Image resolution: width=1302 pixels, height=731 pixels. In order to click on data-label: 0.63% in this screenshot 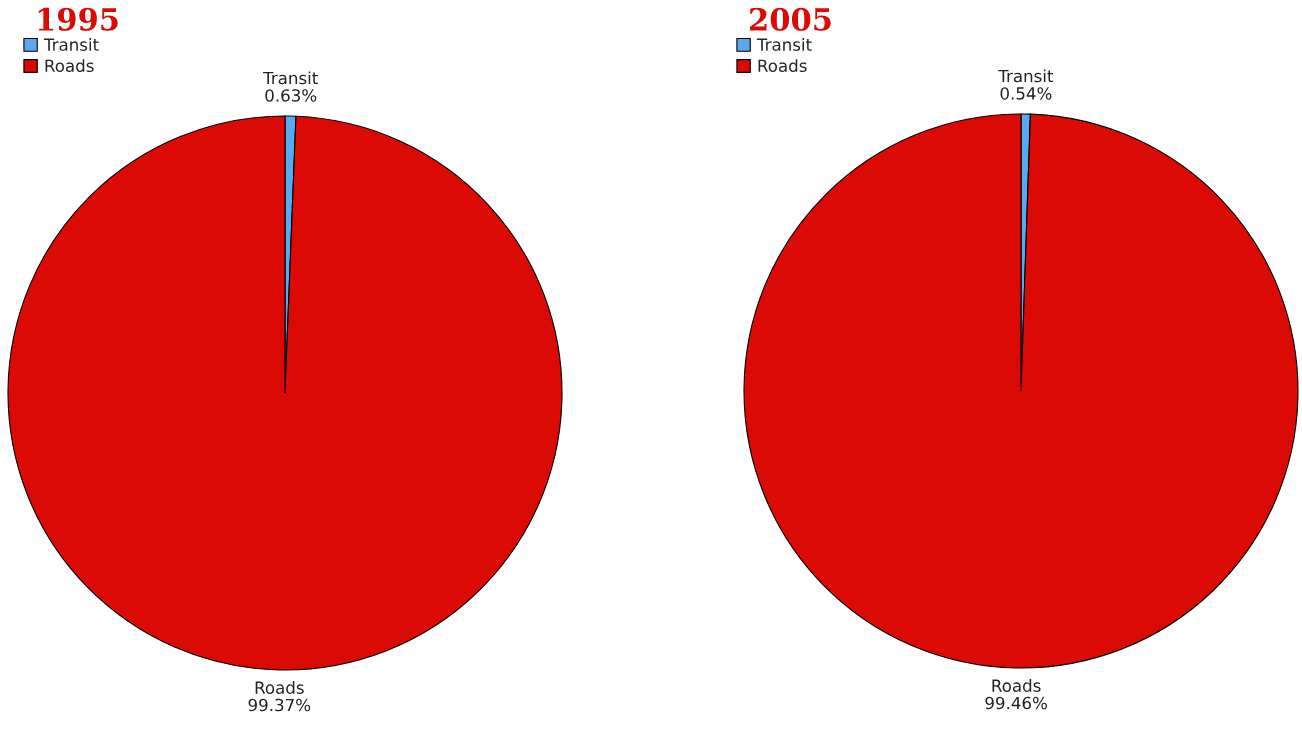, I will do `click(291, 95)`.